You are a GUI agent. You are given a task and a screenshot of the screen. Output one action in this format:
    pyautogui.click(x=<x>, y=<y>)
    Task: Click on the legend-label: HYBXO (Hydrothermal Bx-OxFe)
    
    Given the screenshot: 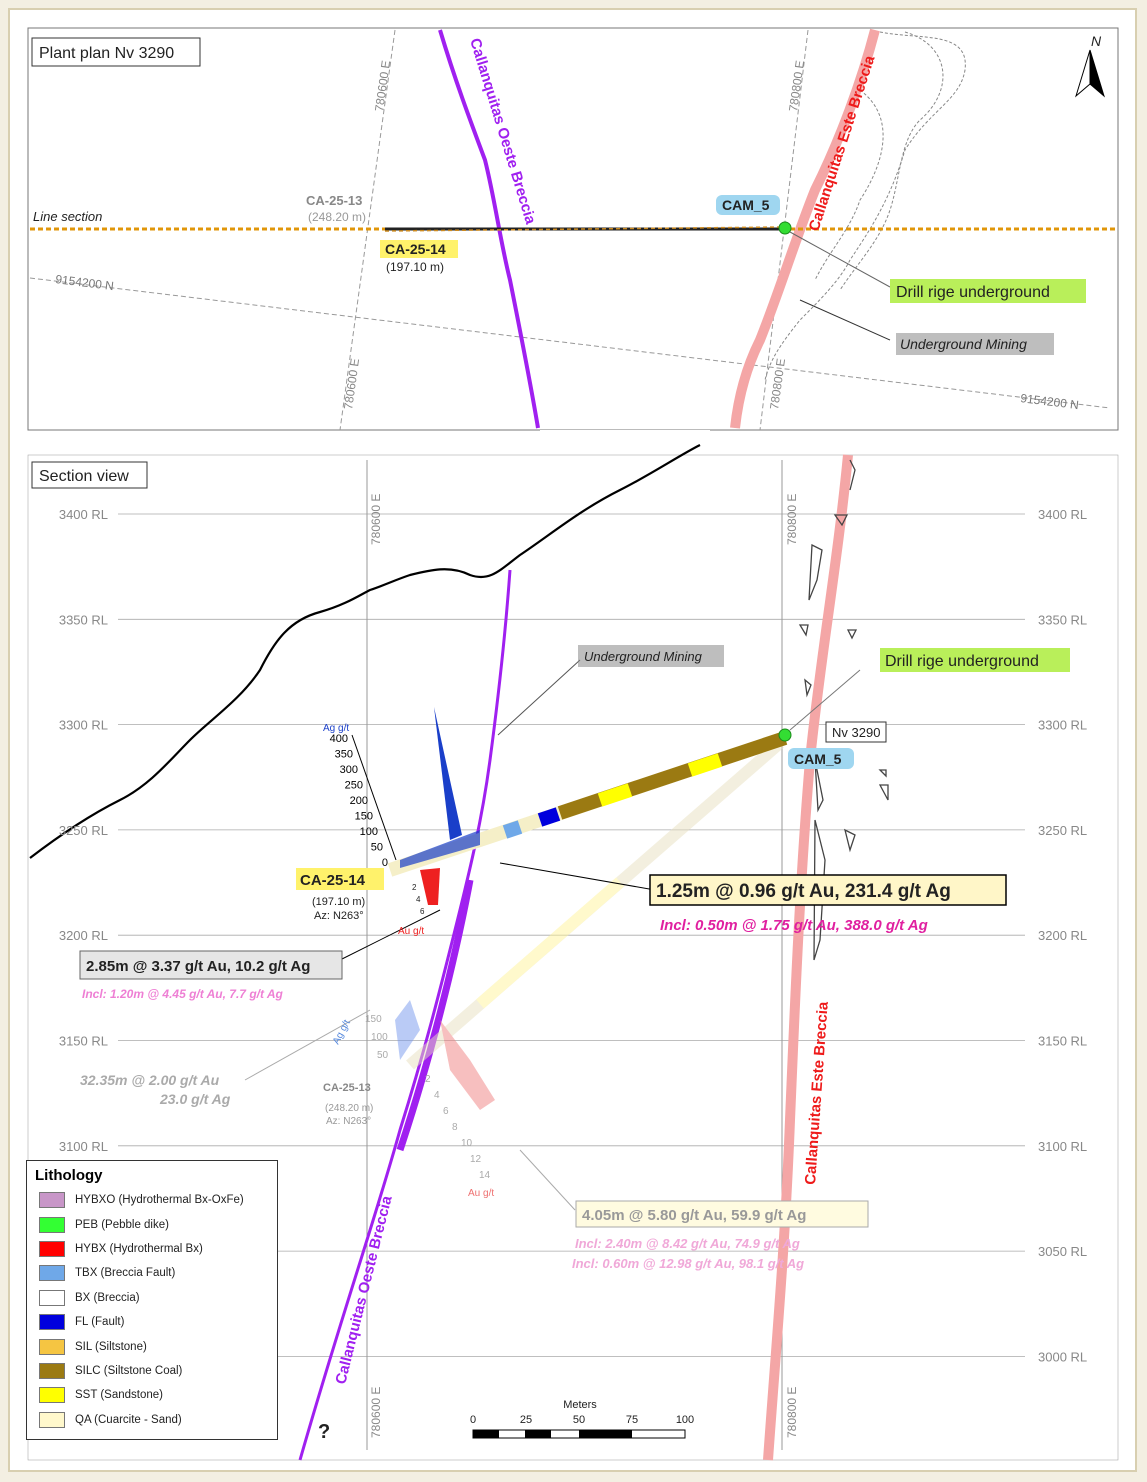 What is the action you would take?
    pyautogui.click(x=159, y=1200)
    